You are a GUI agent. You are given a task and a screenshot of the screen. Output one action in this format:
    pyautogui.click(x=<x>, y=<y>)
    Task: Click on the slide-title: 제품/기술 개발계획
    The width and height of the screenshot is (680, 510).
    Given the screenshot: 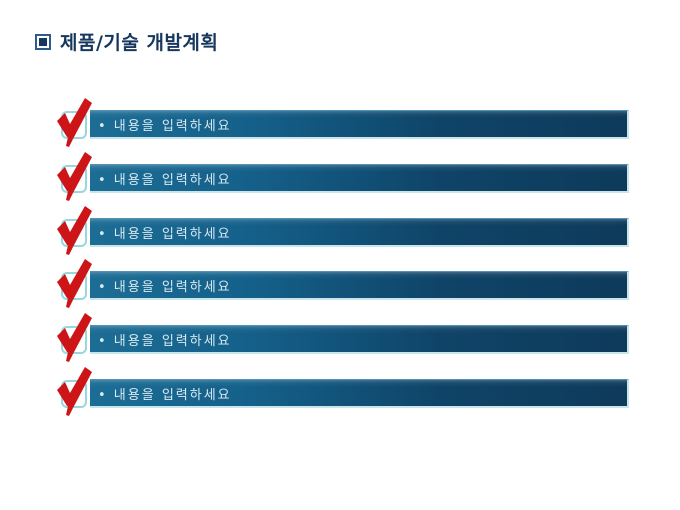 What is the action you would take?
    pyautogui.click(x=126, y=41)
    